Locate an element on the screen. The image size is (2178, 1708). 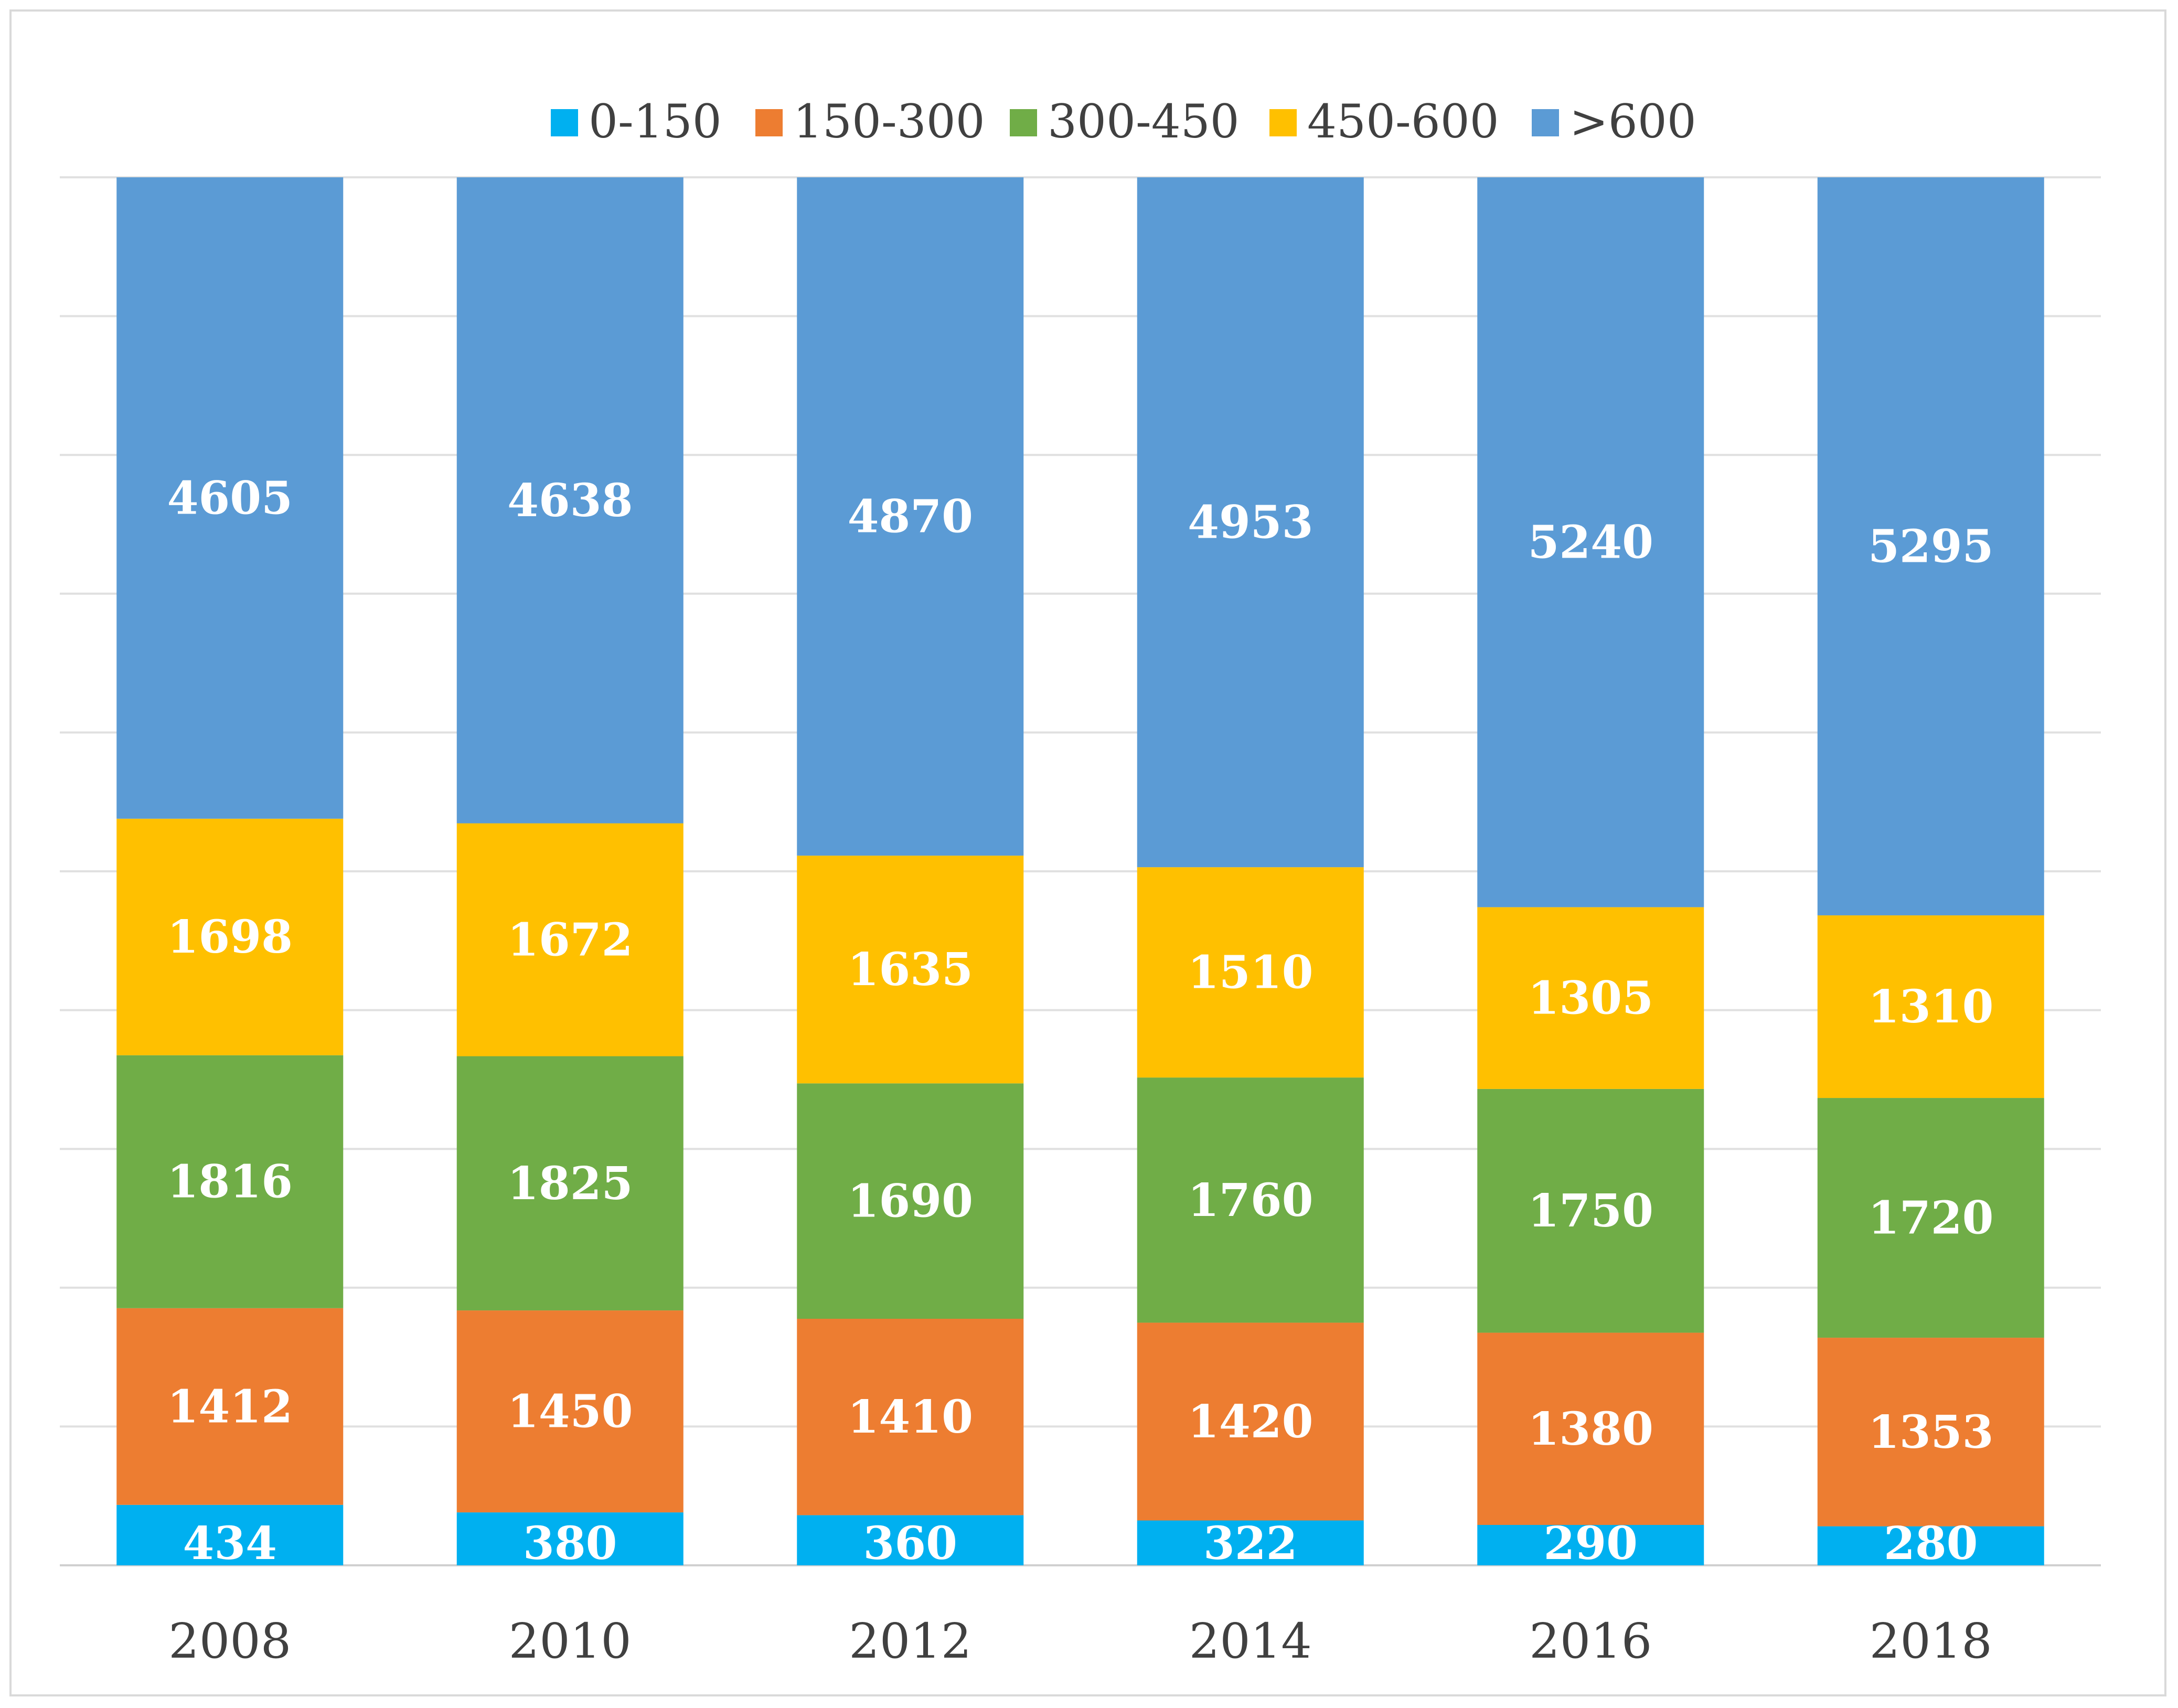
bar-segment-450600-2008 is located at coordinates (230, 936).